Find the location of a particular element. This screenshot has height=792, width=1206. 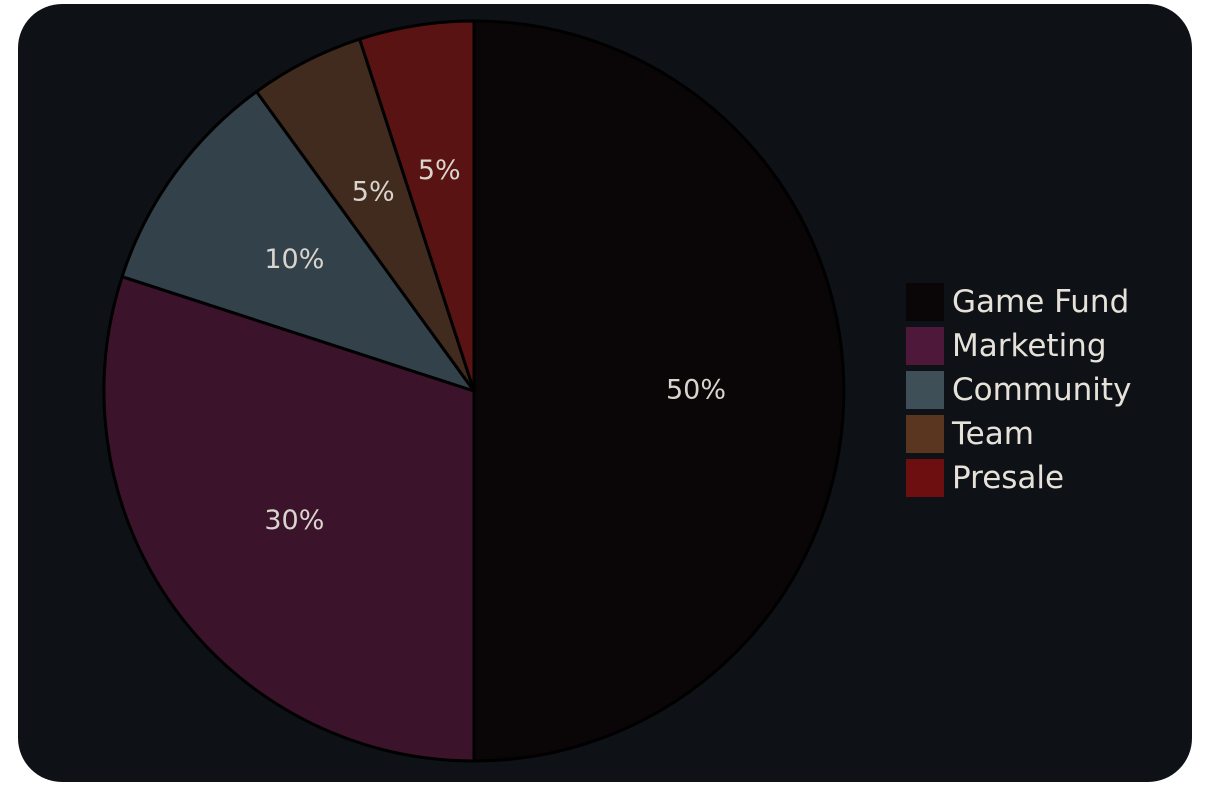

legend-label-team: Team is located at coordinates (993, 434).